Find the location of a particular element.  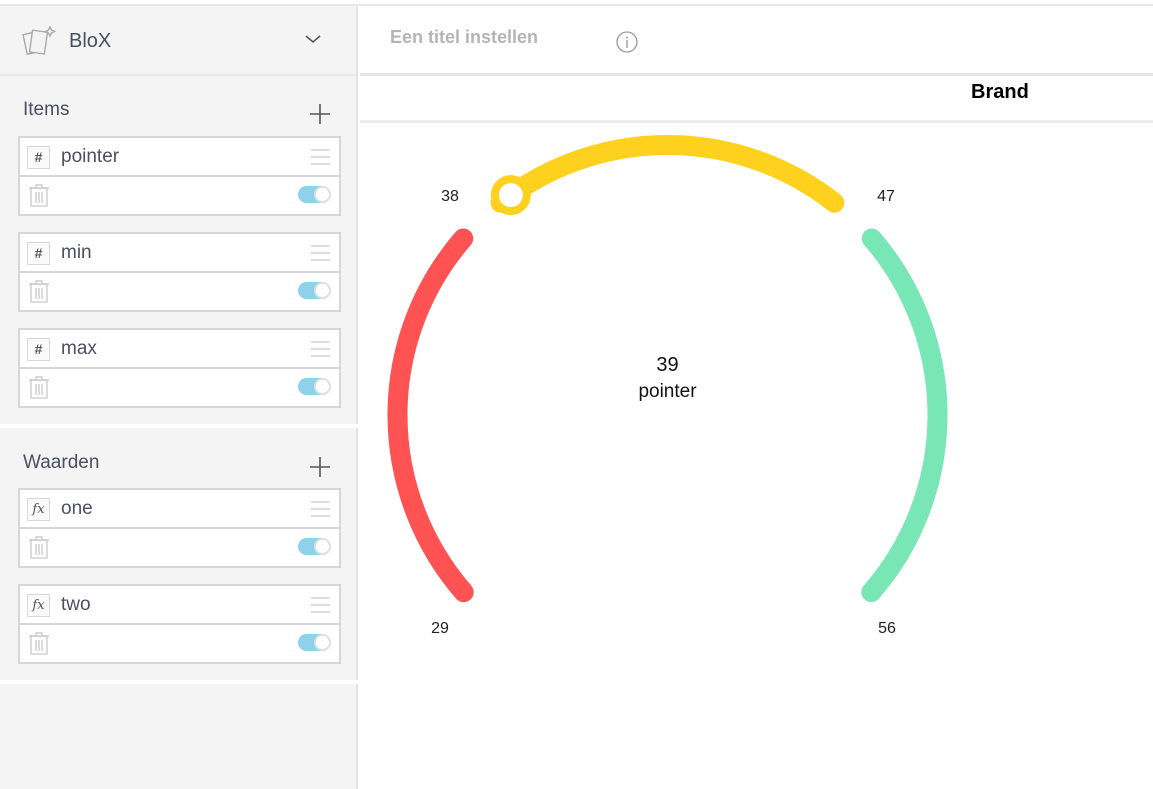

item-name: pointer is located at coordinates (90, 156).